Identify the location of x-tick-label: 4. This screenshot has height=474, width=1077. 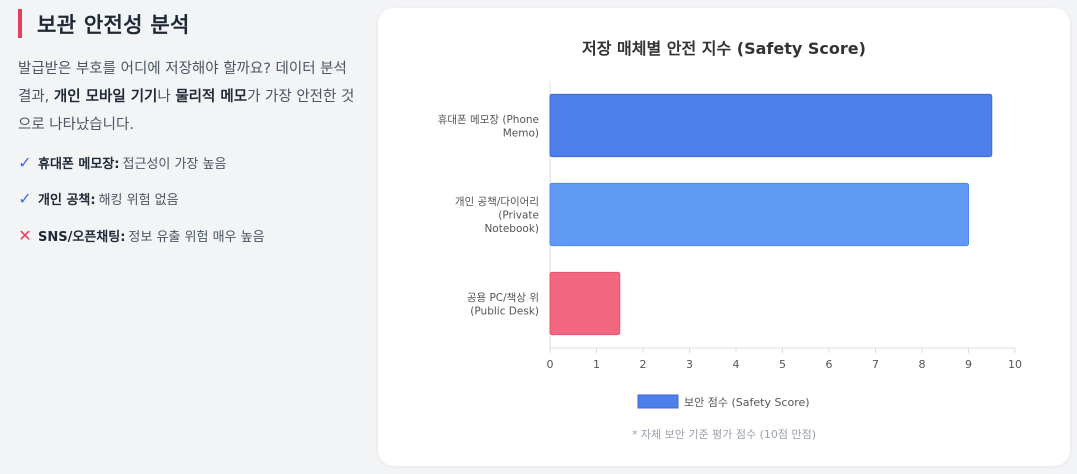
(736, 364).